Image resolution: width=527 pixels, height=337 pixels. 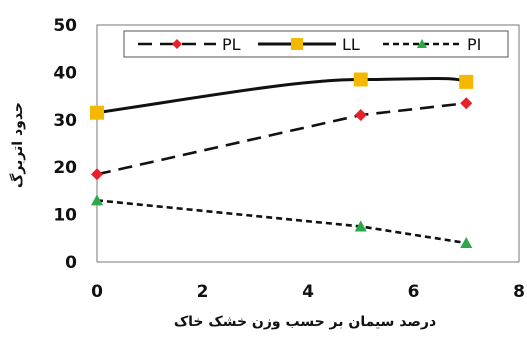 What do you see at coordinates (97, 292) in the screenshot?
I see `x-tick-label: 0` at bounding box center [97, 292].